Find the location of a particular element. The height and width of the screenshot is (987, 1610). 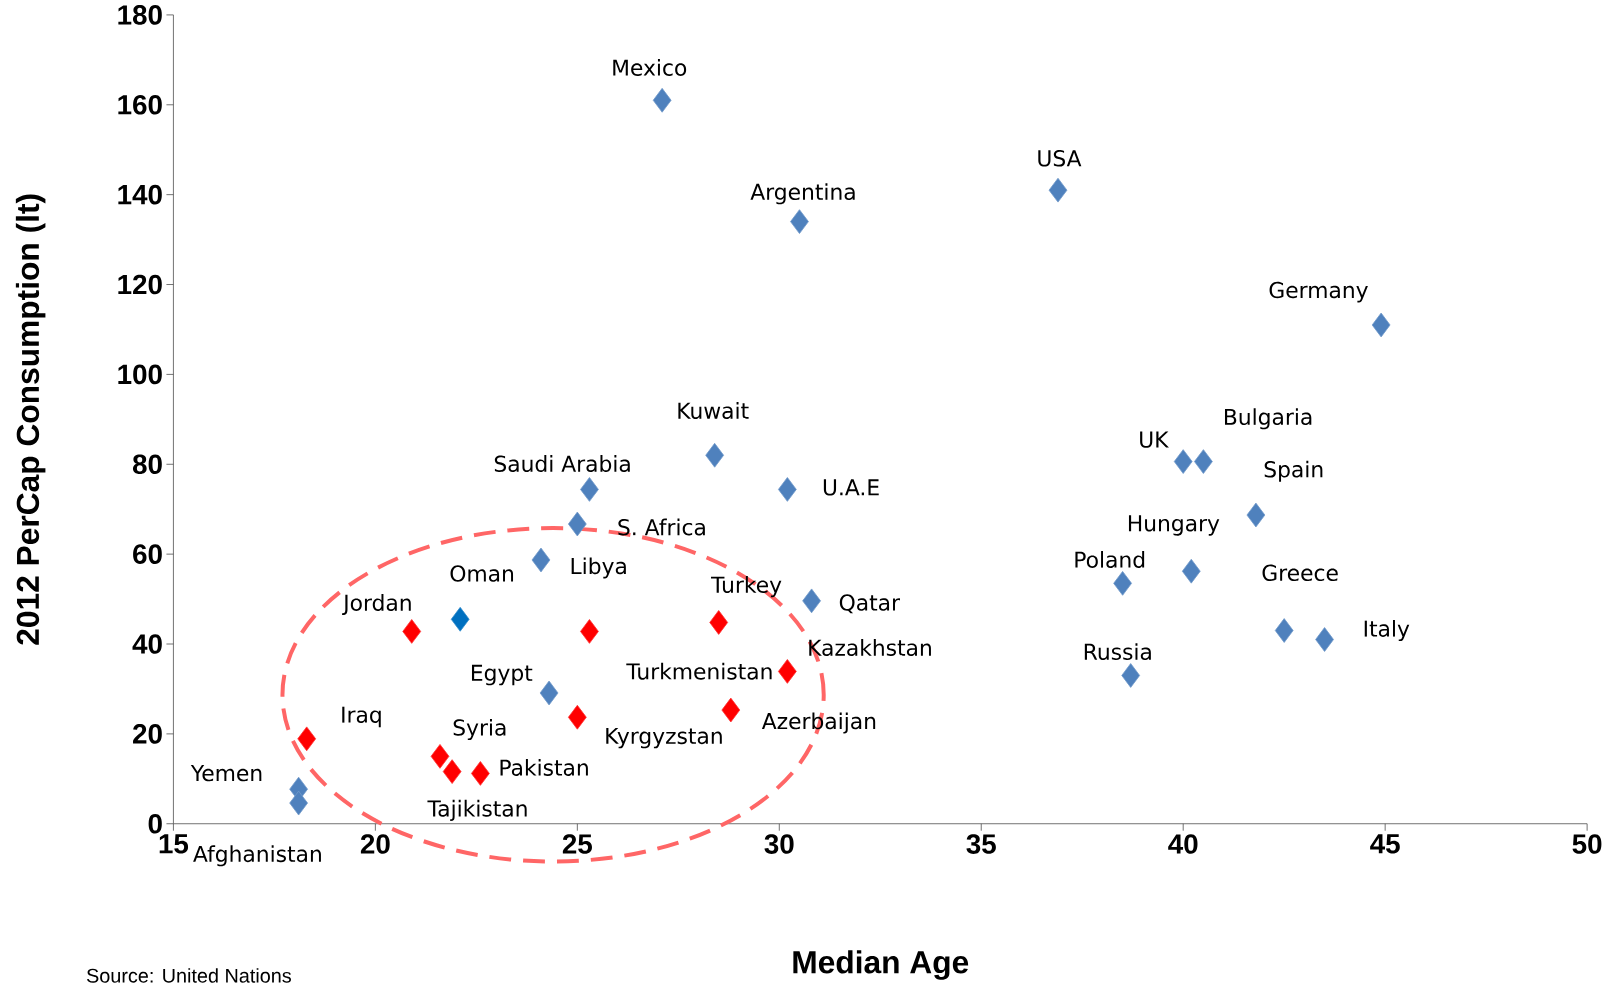

annotation: Afghanistan is located at coordinates (257, 856).